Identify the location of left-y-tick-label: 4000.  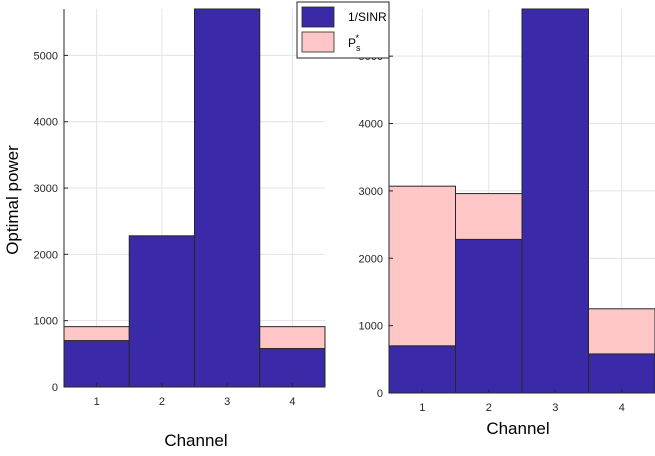
(46, 123).